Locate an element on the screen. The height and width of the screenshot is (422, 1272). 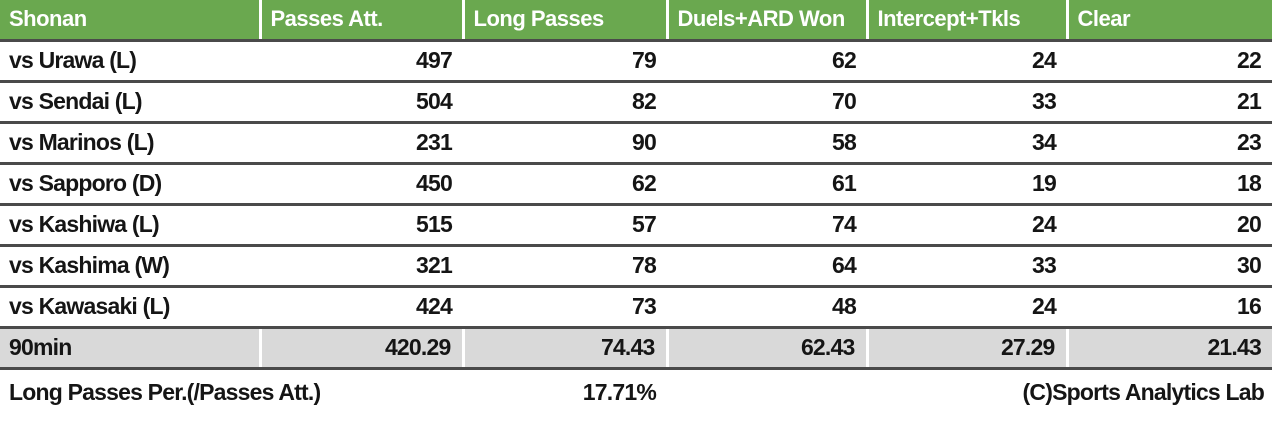
cell-duels-ard-won: 64 is located at coordinates (767, 266).